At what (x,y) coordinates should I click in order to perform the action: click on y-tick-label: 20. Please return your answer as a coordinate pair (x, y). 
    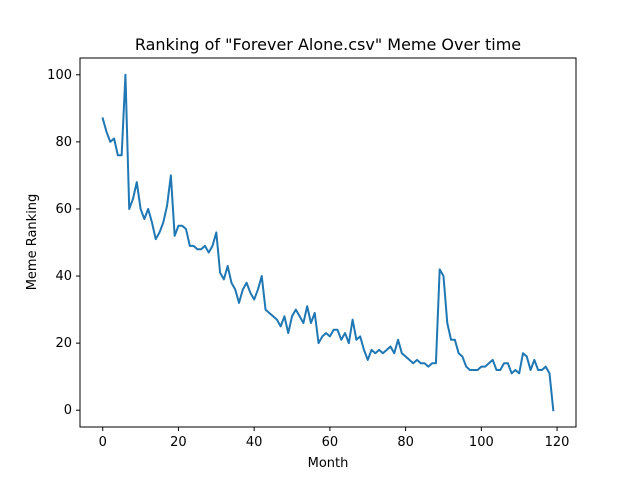
    Looking at the image, I should click on (63, 343).